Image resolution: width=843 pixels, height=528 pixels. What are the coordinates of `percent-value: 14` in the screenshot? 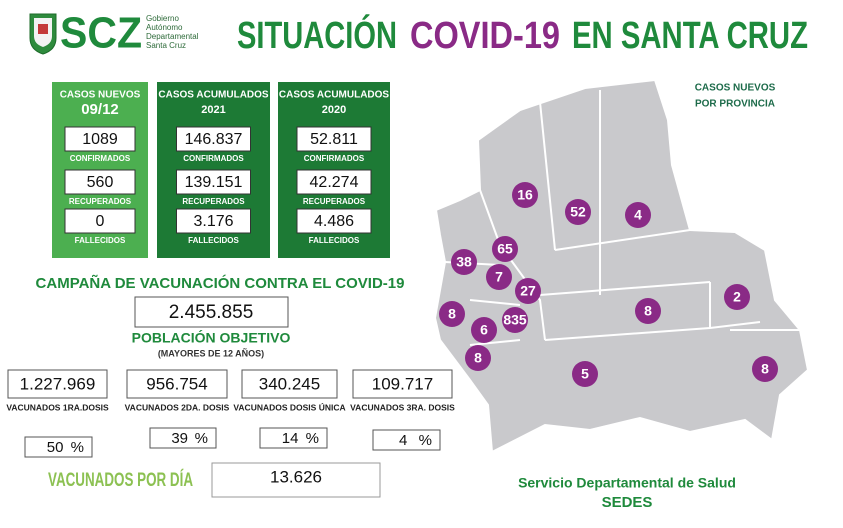 It's located at (290, 438).